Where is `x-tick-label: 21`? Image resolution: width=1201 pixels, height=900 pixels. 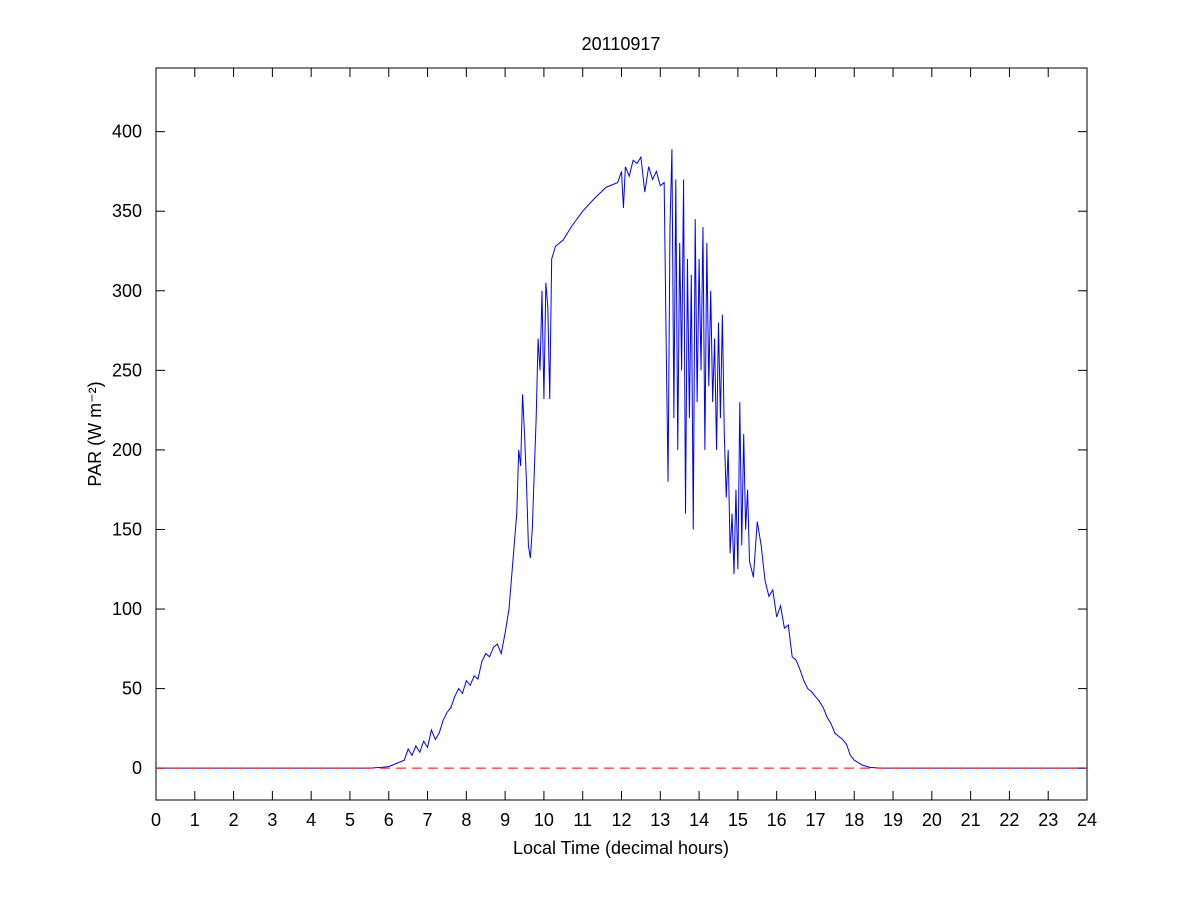 x-tick-label: 21 is located at coordinates (971, 820).